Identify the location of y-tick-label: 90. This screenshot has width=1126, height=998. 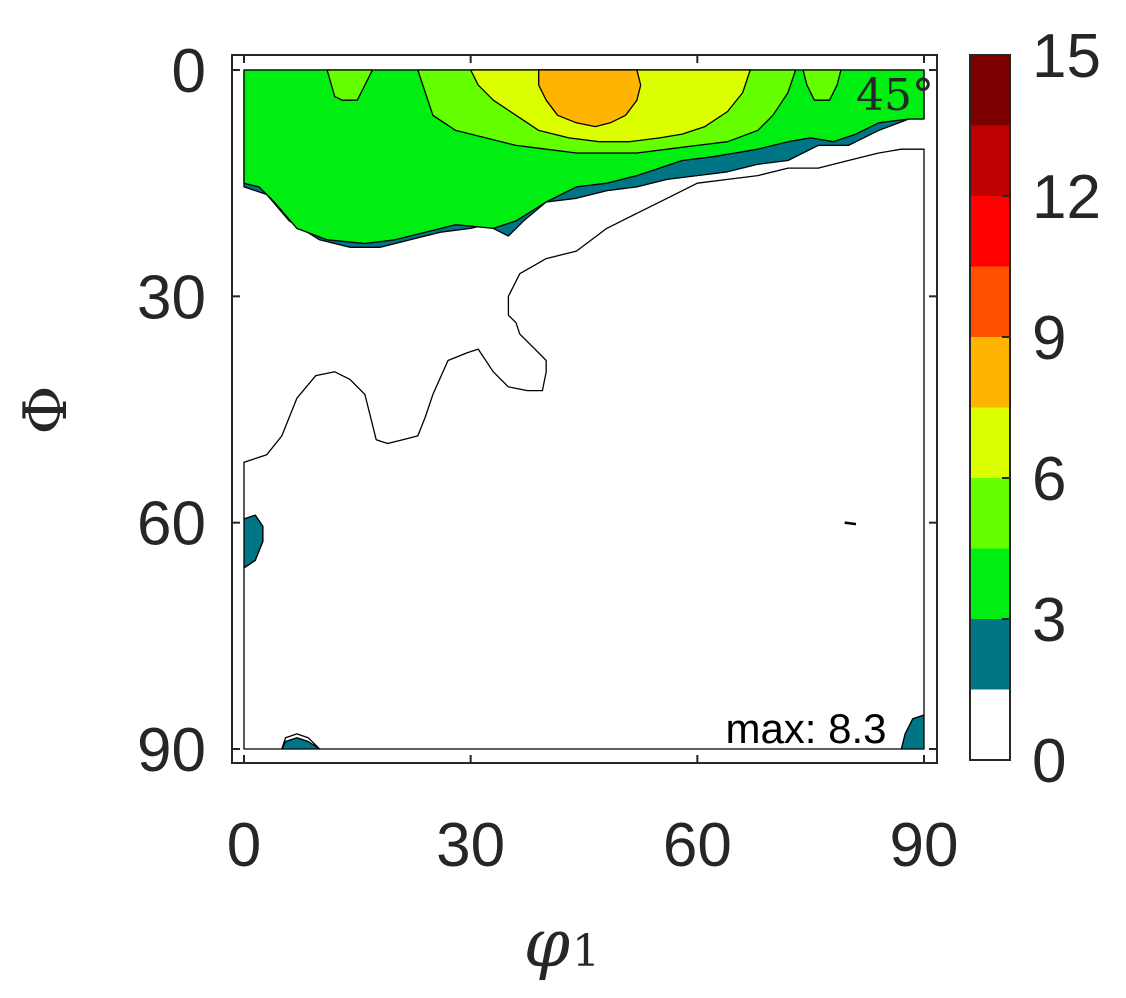
(171, 750).